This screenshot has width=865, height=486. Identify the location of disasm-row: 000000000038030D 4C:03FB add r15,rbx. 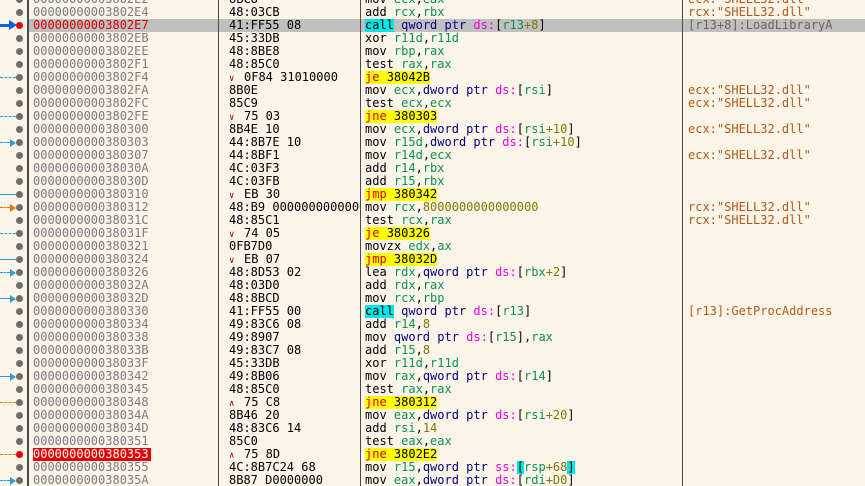
(432, 181).